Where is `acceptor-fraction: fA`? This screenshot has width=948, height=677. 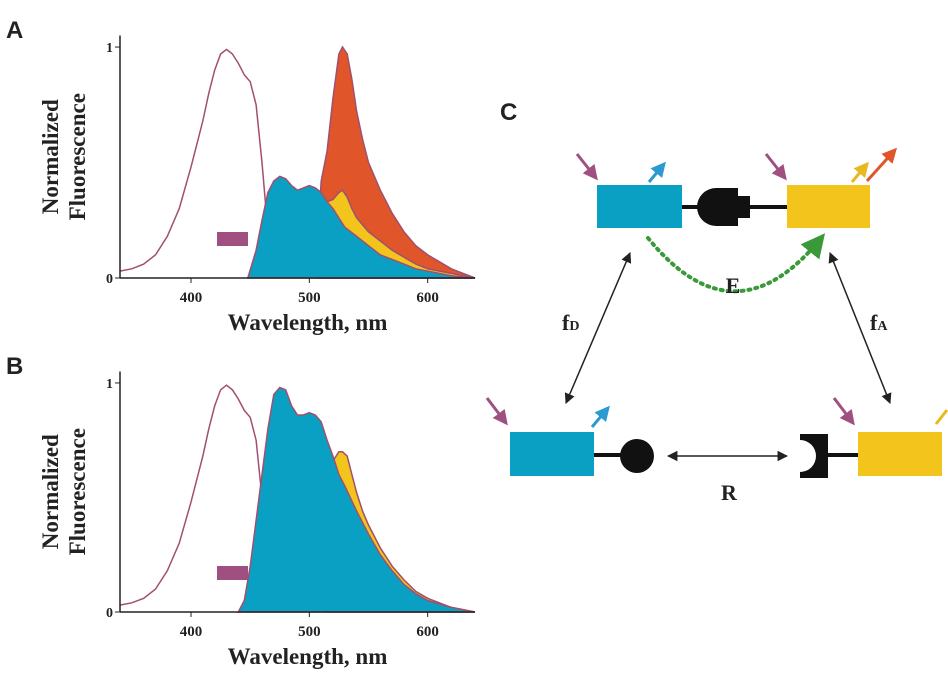 acceptor-fraction: fA is located at coordinates (879, 322).